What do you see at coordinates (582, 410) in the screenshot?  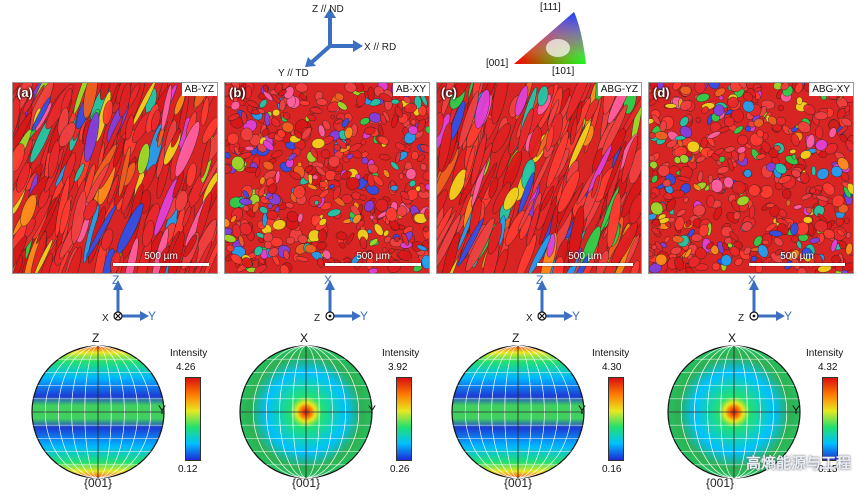 I see `pf-right-label-c: Y` at bounding box center [582, 410].